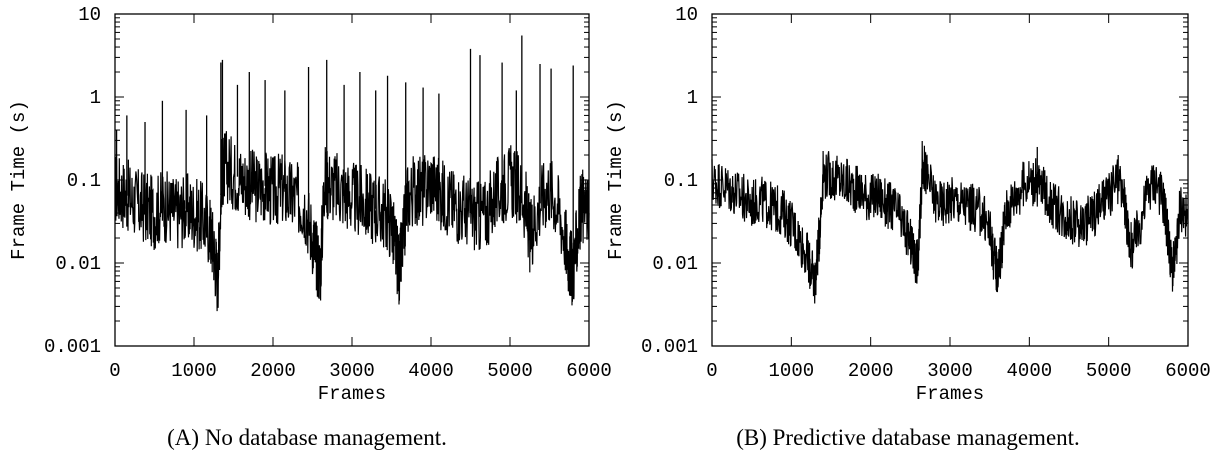 The width and height of the screenshot is (1217, 458). What do you see at coordinates (352, 394) in the screenshot?
I see `x-axis-title-a: Frames` at bounding box center [352, 394].